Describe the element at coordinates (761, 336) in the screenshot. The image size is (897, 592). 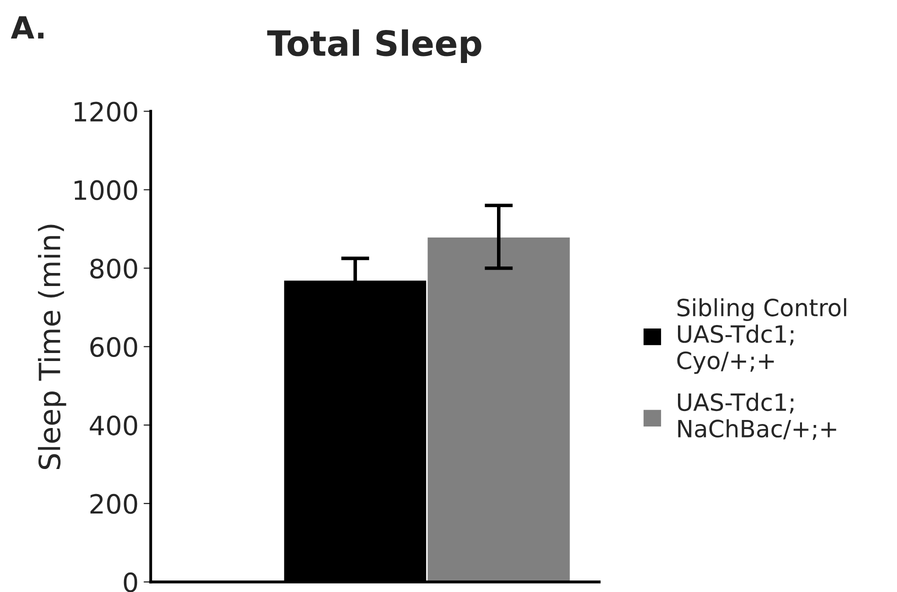
I see `legend-label: Sibling Control UAS-Tdc1; Cyo/+;+` at that location.